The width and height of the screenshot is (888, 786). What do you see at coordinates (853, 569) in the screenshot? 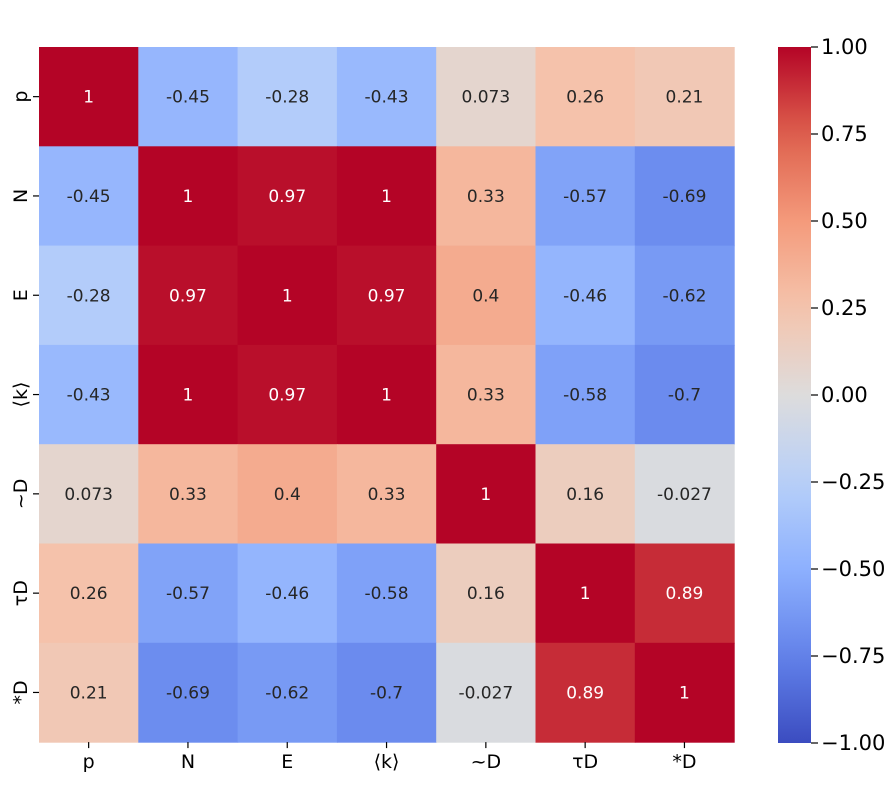
I see `colorbar-tick-label: −0.50` at bounding box center [853, 569].